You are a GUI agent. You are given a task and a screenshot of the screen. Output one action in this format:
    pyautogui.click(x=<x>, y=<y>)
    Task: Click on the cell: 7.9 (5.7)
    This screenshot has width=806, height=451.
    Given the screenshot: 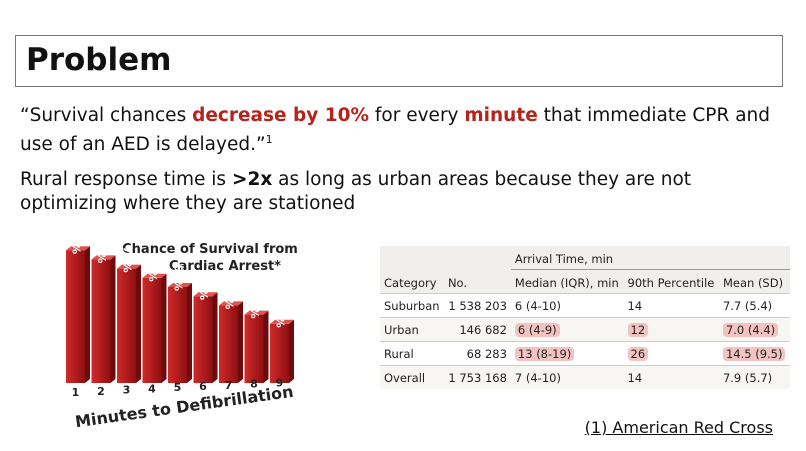 What is the action you would take?
    pyautogui.click(x=754, y=377)
    